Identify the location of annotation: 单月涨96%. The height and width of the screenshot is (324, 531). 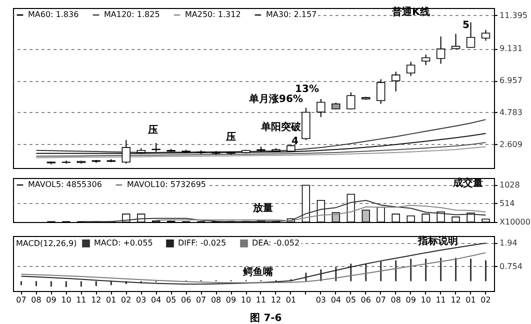
(275, 99).